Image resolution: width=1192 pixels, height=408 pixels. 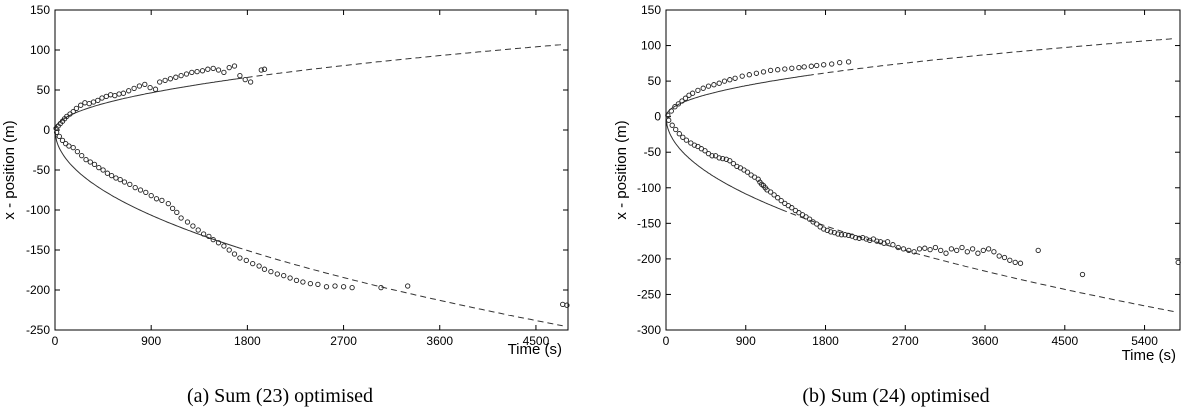 What do you see at coordinates (985, 341) in the screenshot?
I see `x-tick-label: 3600` at bounding box center [985, 341].